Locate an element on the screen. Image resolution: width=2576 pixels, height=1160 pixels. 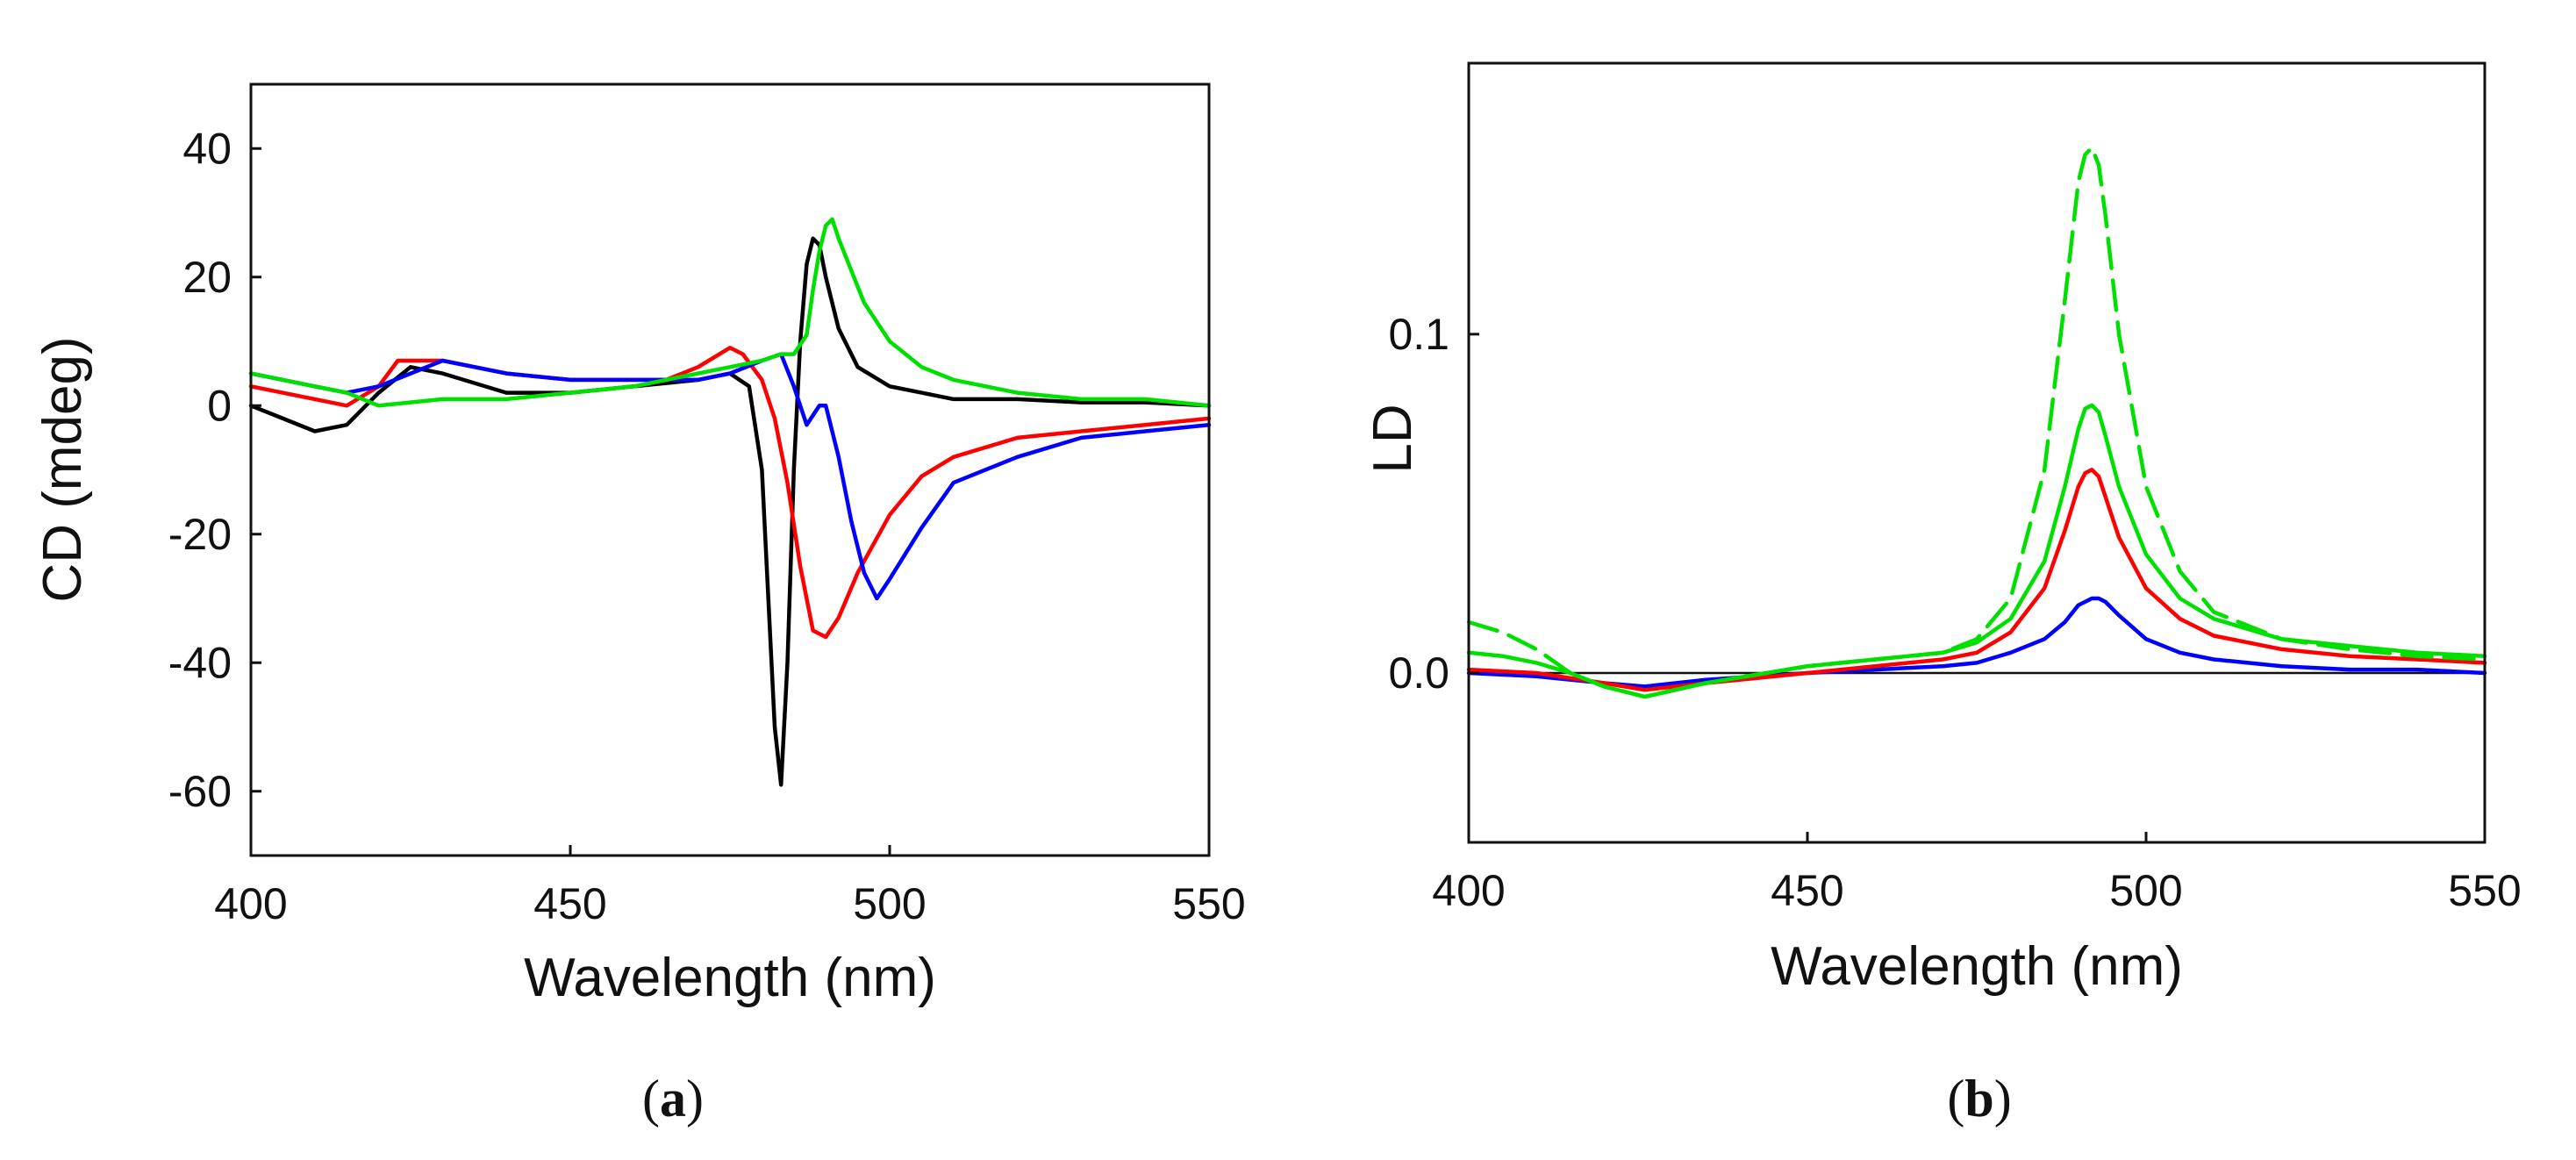
panel-label: a is located at coordinates (673, 1099).